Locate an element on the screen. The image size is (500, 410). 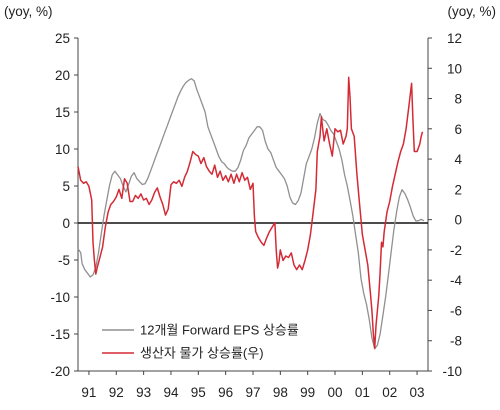
left-tick-label: -5 is located at coordinates (64, 260).